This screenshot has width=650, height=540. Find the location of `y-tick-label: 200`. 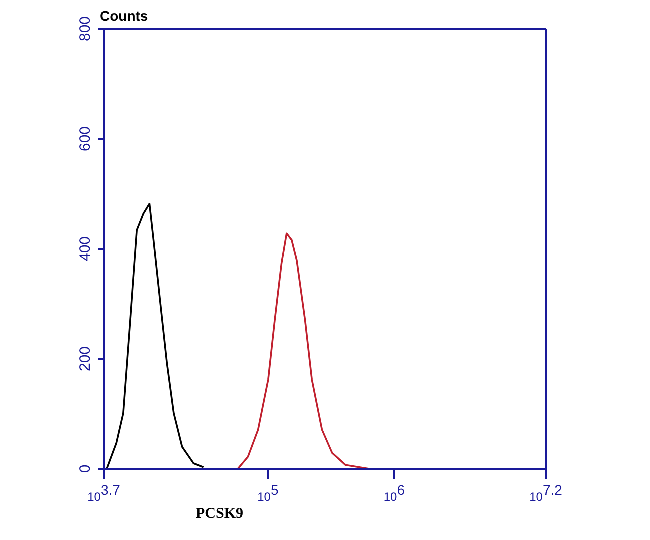

y-tick-label: 200 is located at coordinates (85, 359).